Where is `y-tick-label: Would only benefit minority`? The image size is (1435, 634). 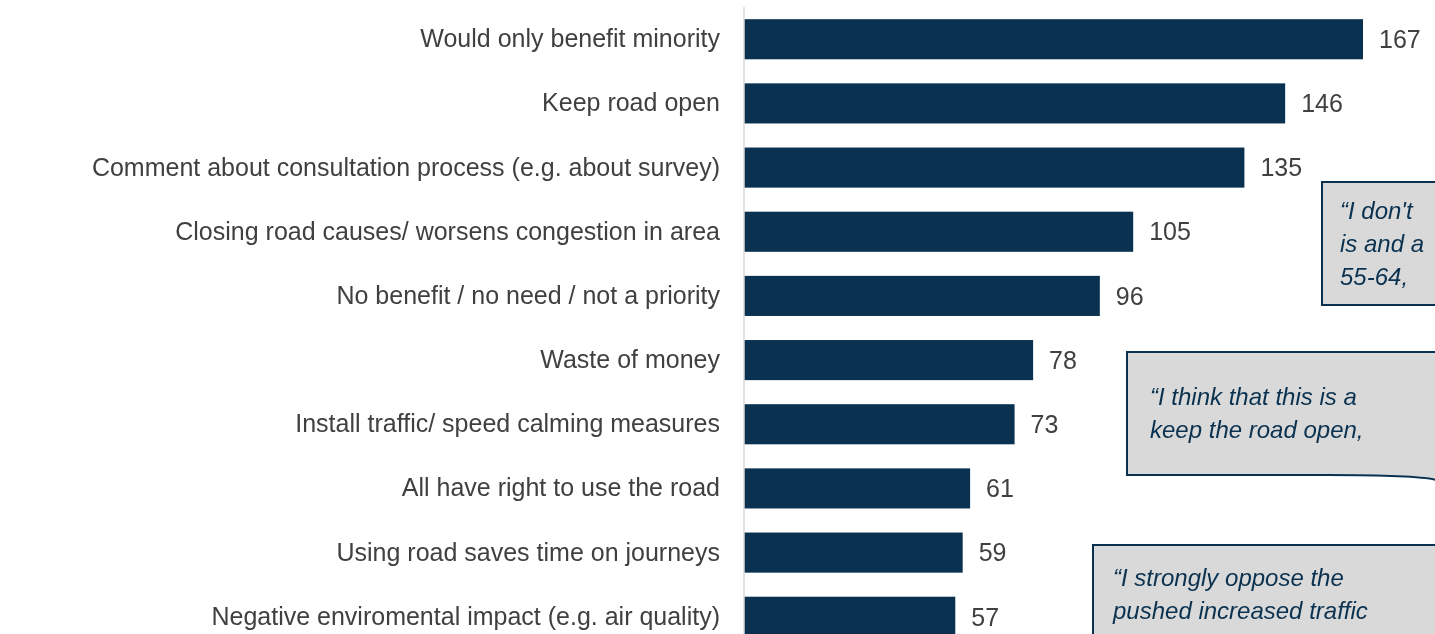
y-tick-label: Would only benefit minority is located at coordinates (570, 38).